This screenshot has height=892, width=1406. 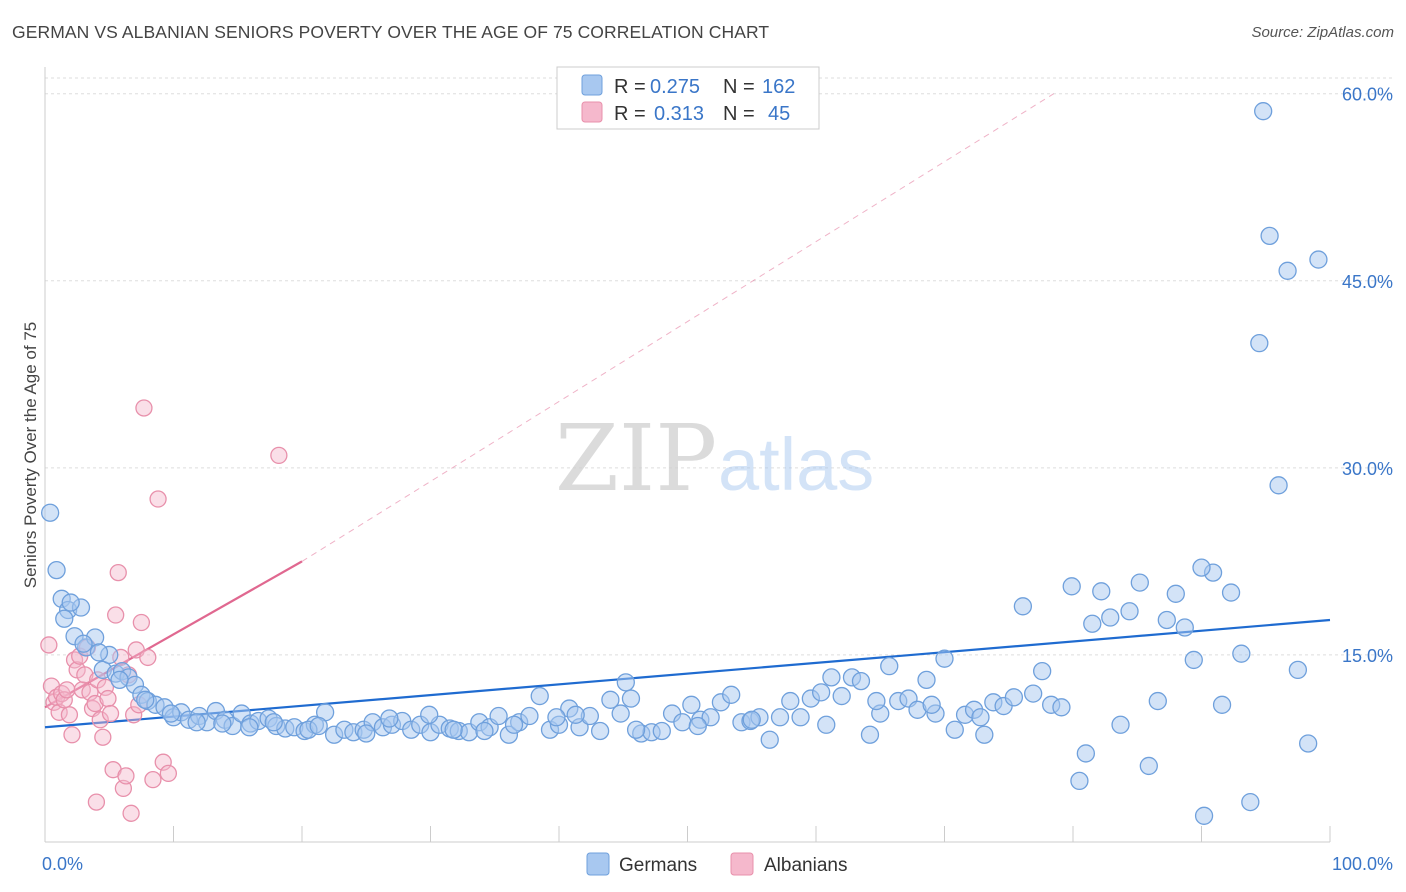 I want to click on bottom-legend-swatch-germans, so click(x=598, y=864).